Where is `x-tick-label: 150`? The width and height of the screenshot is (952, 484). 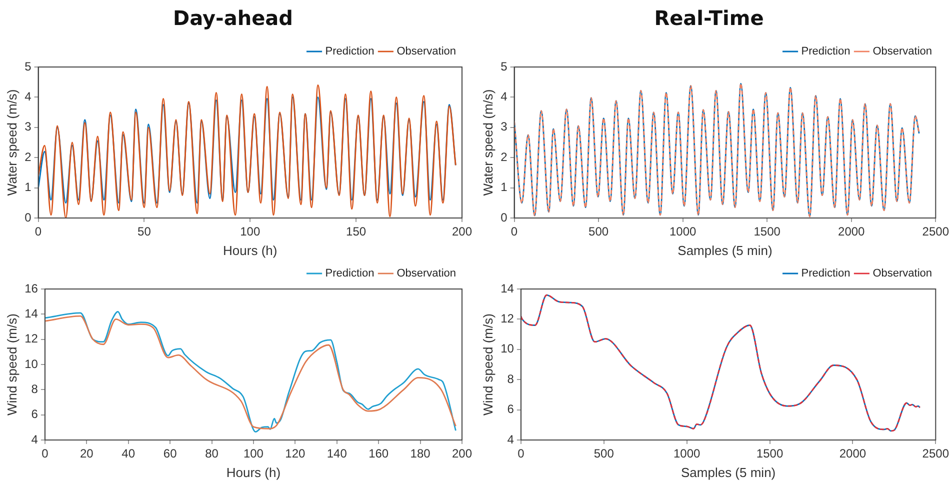
x-tick-label: 150 is located at coordinates (356, 231).